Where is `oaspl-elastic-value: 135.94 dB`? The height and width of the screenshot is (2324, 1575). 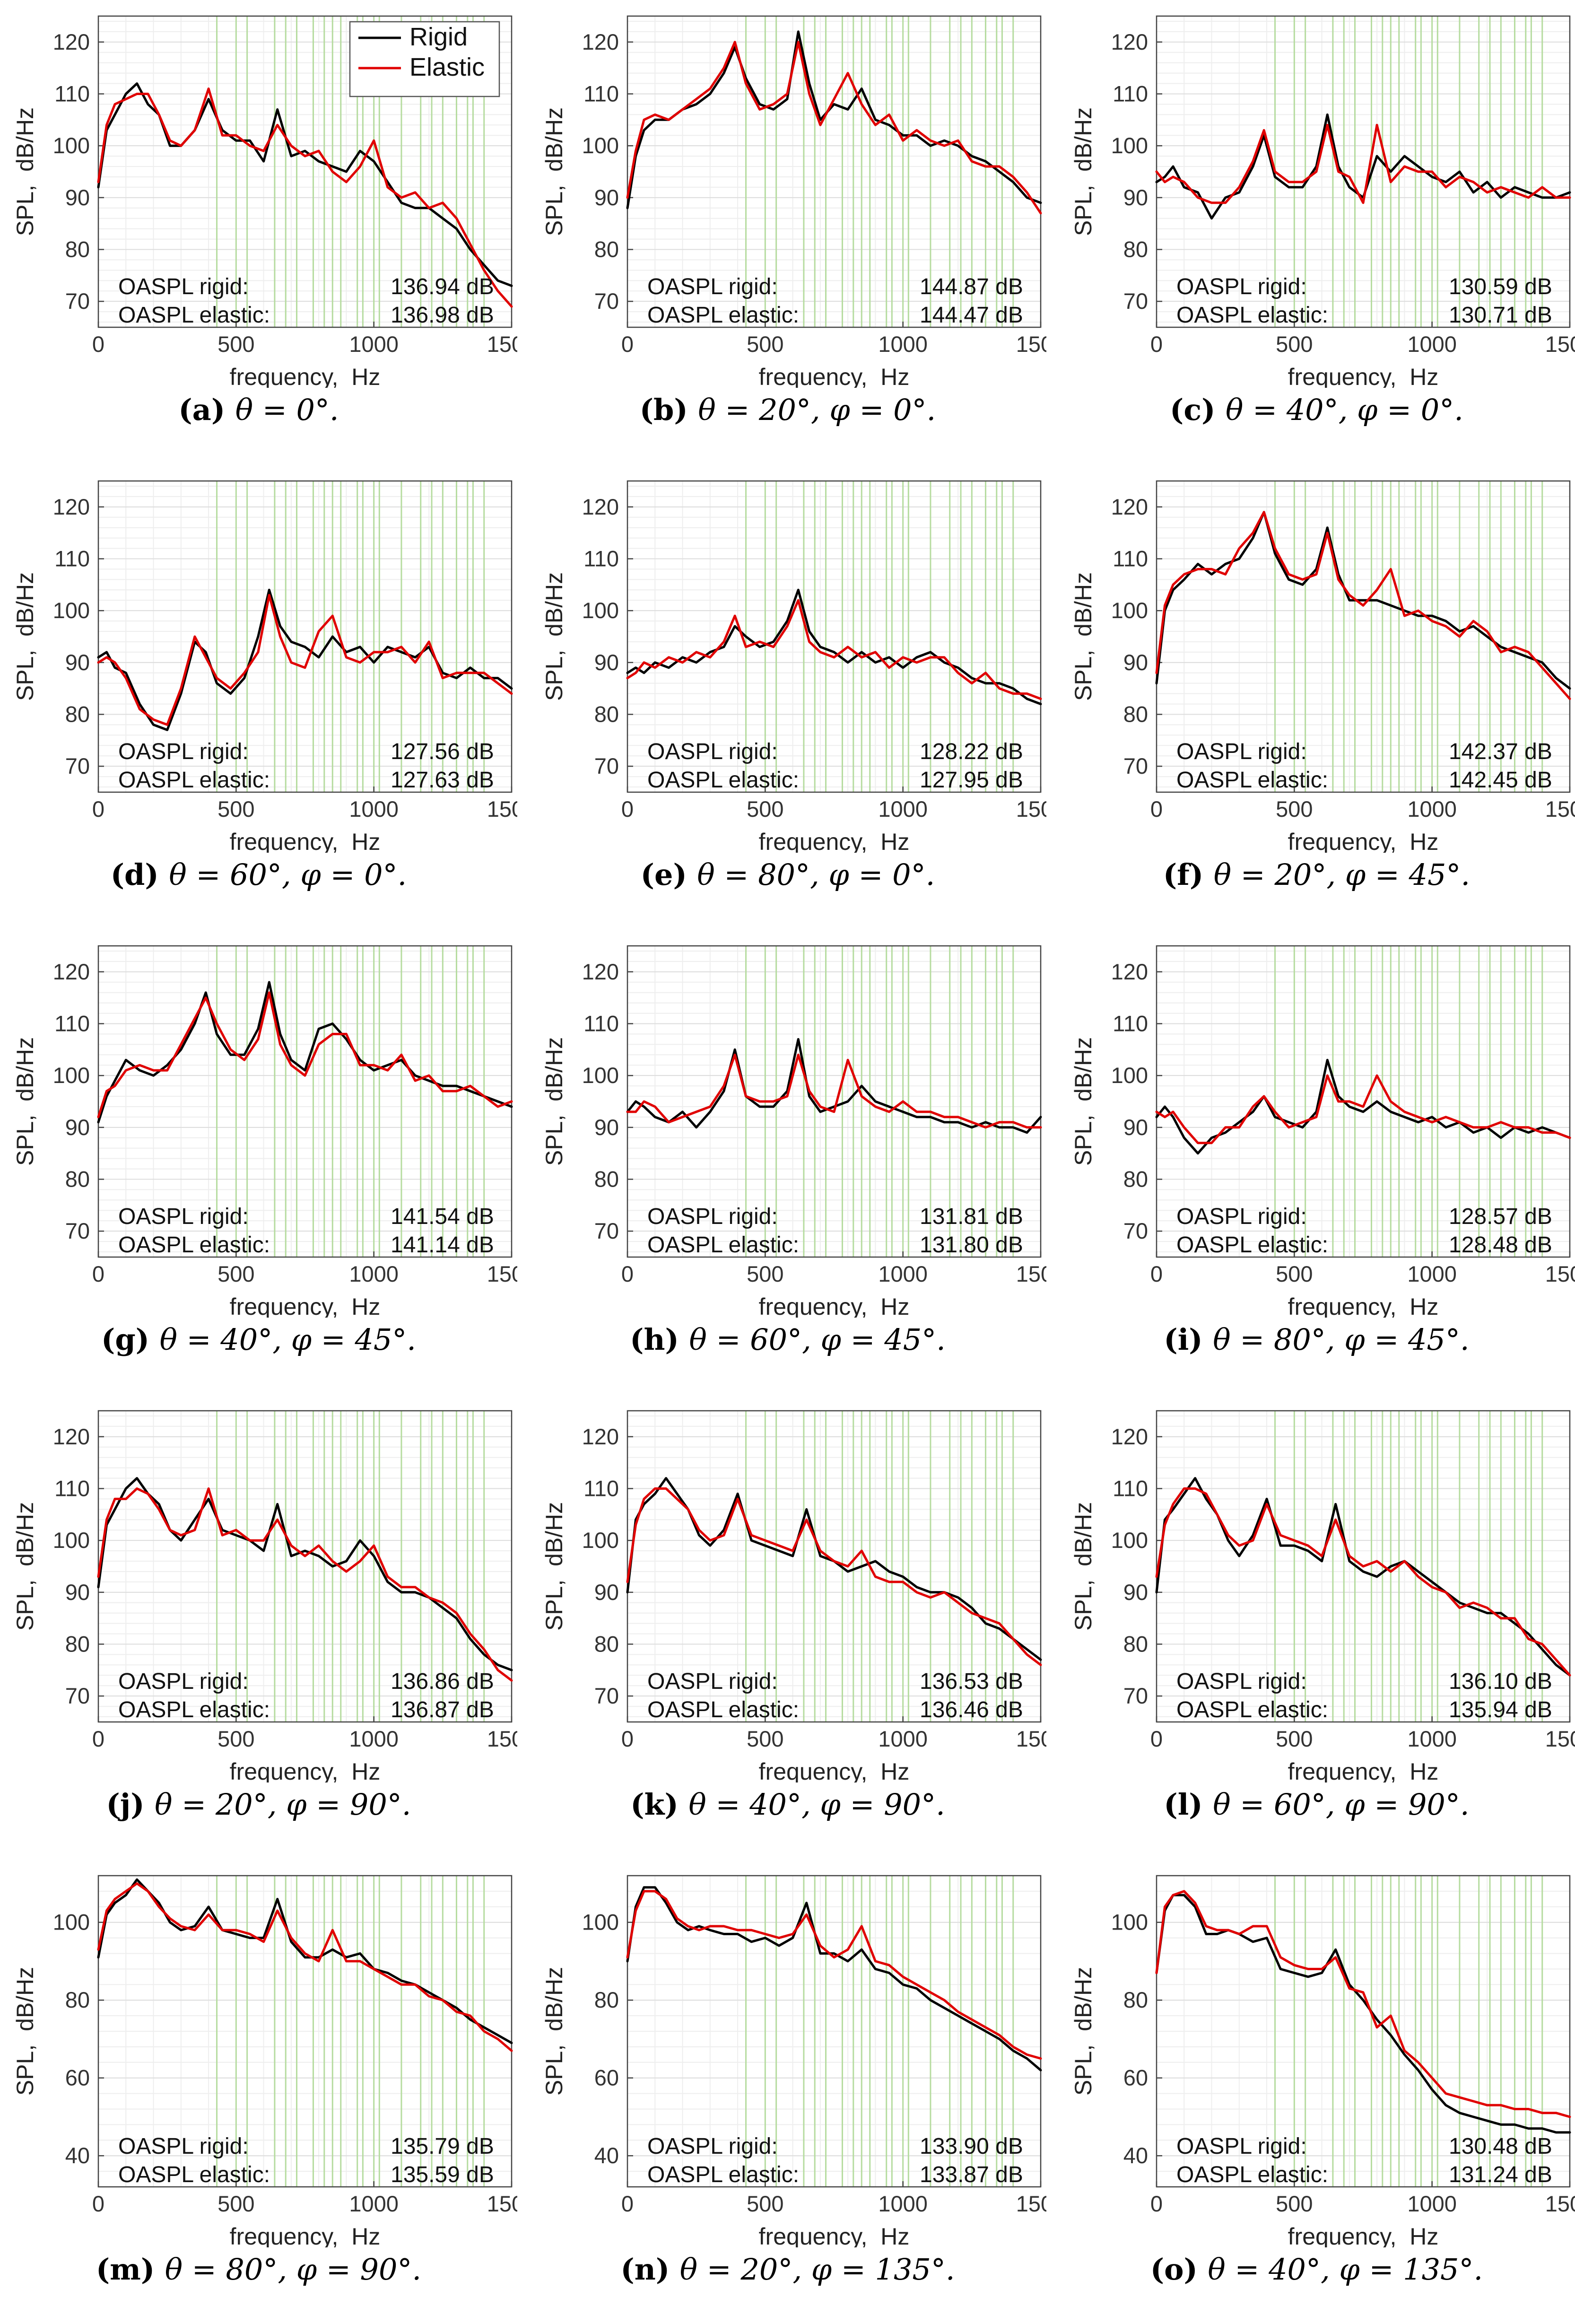
oaspl-elastic-value: 135.94 dB is located at coordinates (1500, 1709).